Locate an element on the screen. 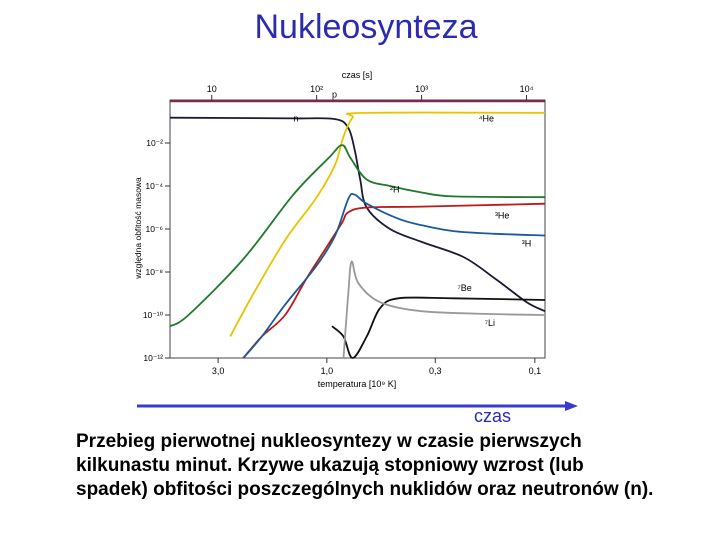 The height and width of the screenshot is (540, 720). series-labels: p n ⁴He ²H ³He ³H ⁷Be ⁷Li is located at coordinates (412, 209).